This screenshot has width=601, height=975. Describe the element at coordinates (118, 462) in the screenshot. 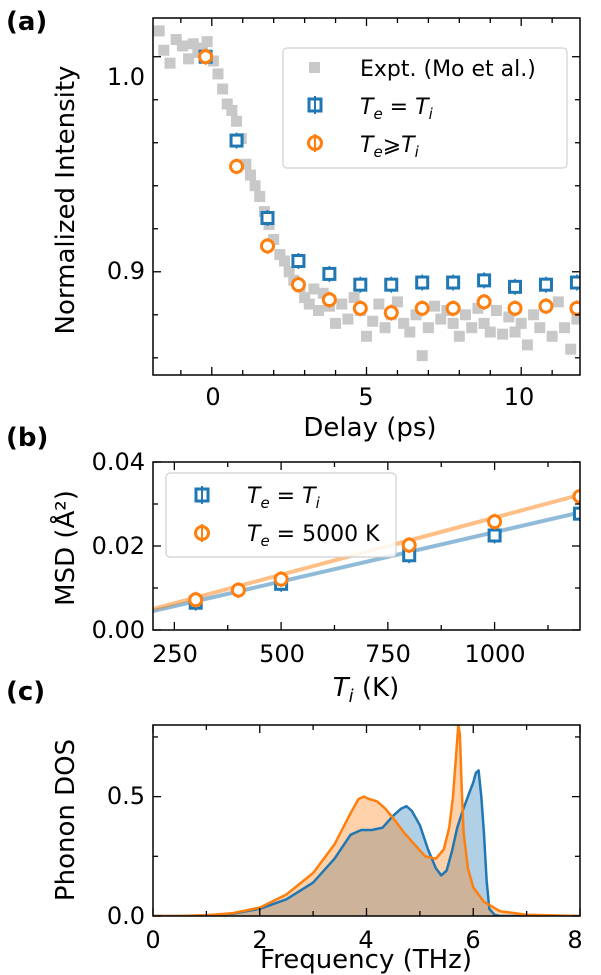

I see `b-ytick-label-0.04: 0.04` at that location.